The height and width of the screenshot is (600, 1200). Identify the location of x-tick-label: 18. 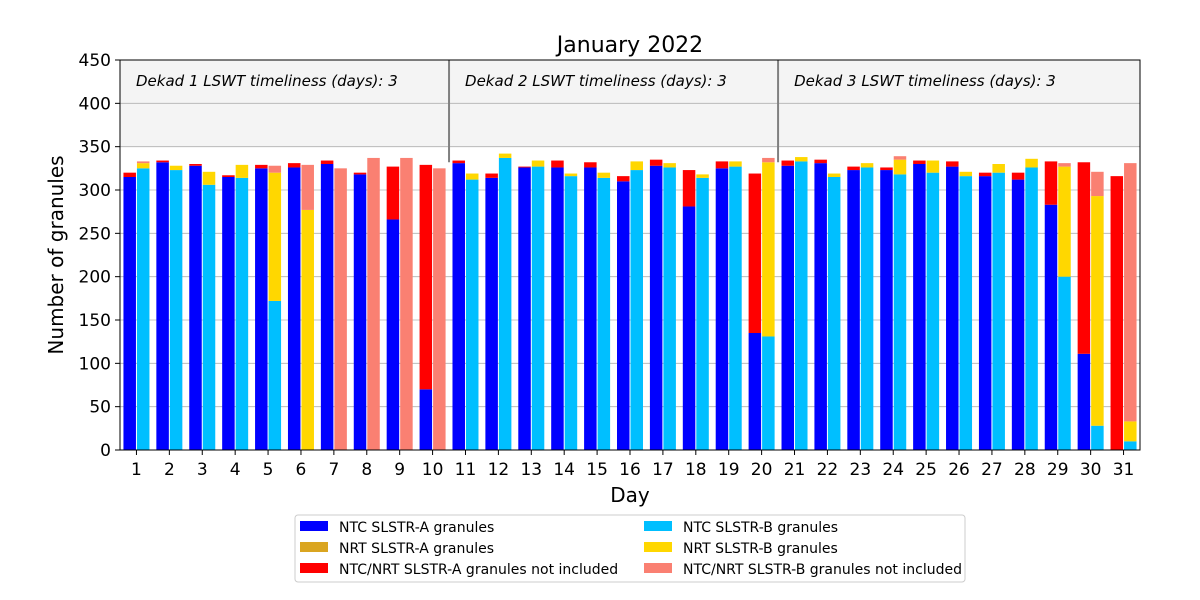
(696, 470).